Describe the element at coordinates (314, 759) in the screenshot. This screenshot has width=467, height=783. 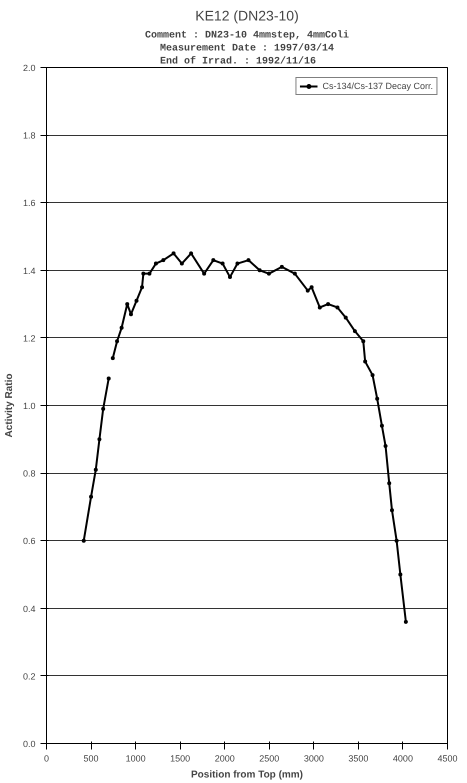
I see `x-tick-label: 3000` at that location.